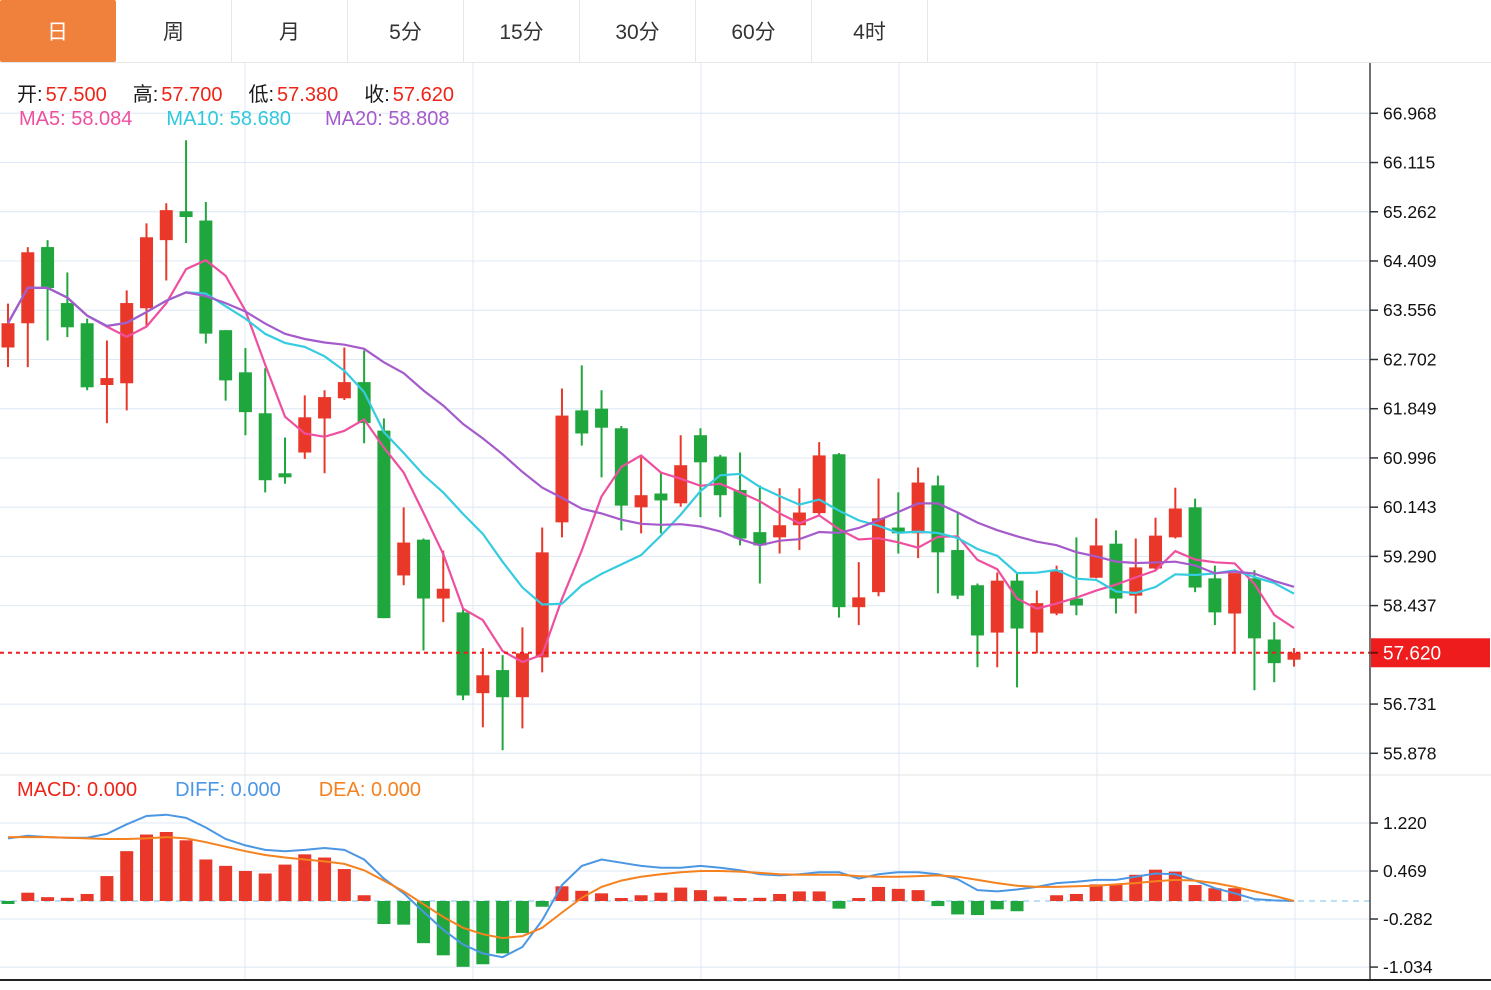  What do you see at coordinates (76, 119) in the screenshot?
I see `ma5-value: MA5: 58.084` at bounding box center [76, 119].